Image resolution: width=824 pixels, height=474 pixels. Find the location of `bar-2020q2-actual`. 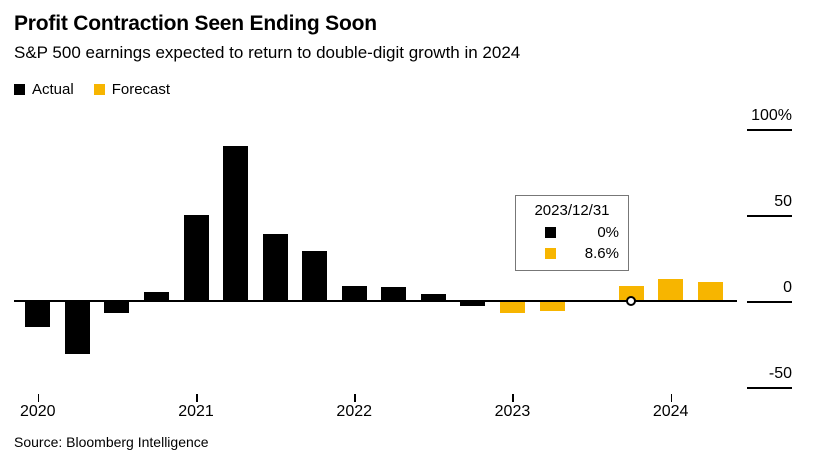

bar-2020q2-actual is located at coordinates (77, 328).